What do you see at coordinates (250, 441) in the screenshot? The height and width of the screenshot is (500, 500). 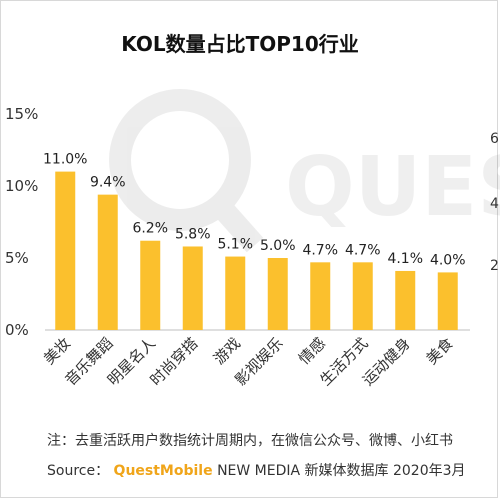 I see `footnote: 注：去重活跃用户数指统计周期内，在微信公众号、微博、小红书` at bounding box center [250, 441].